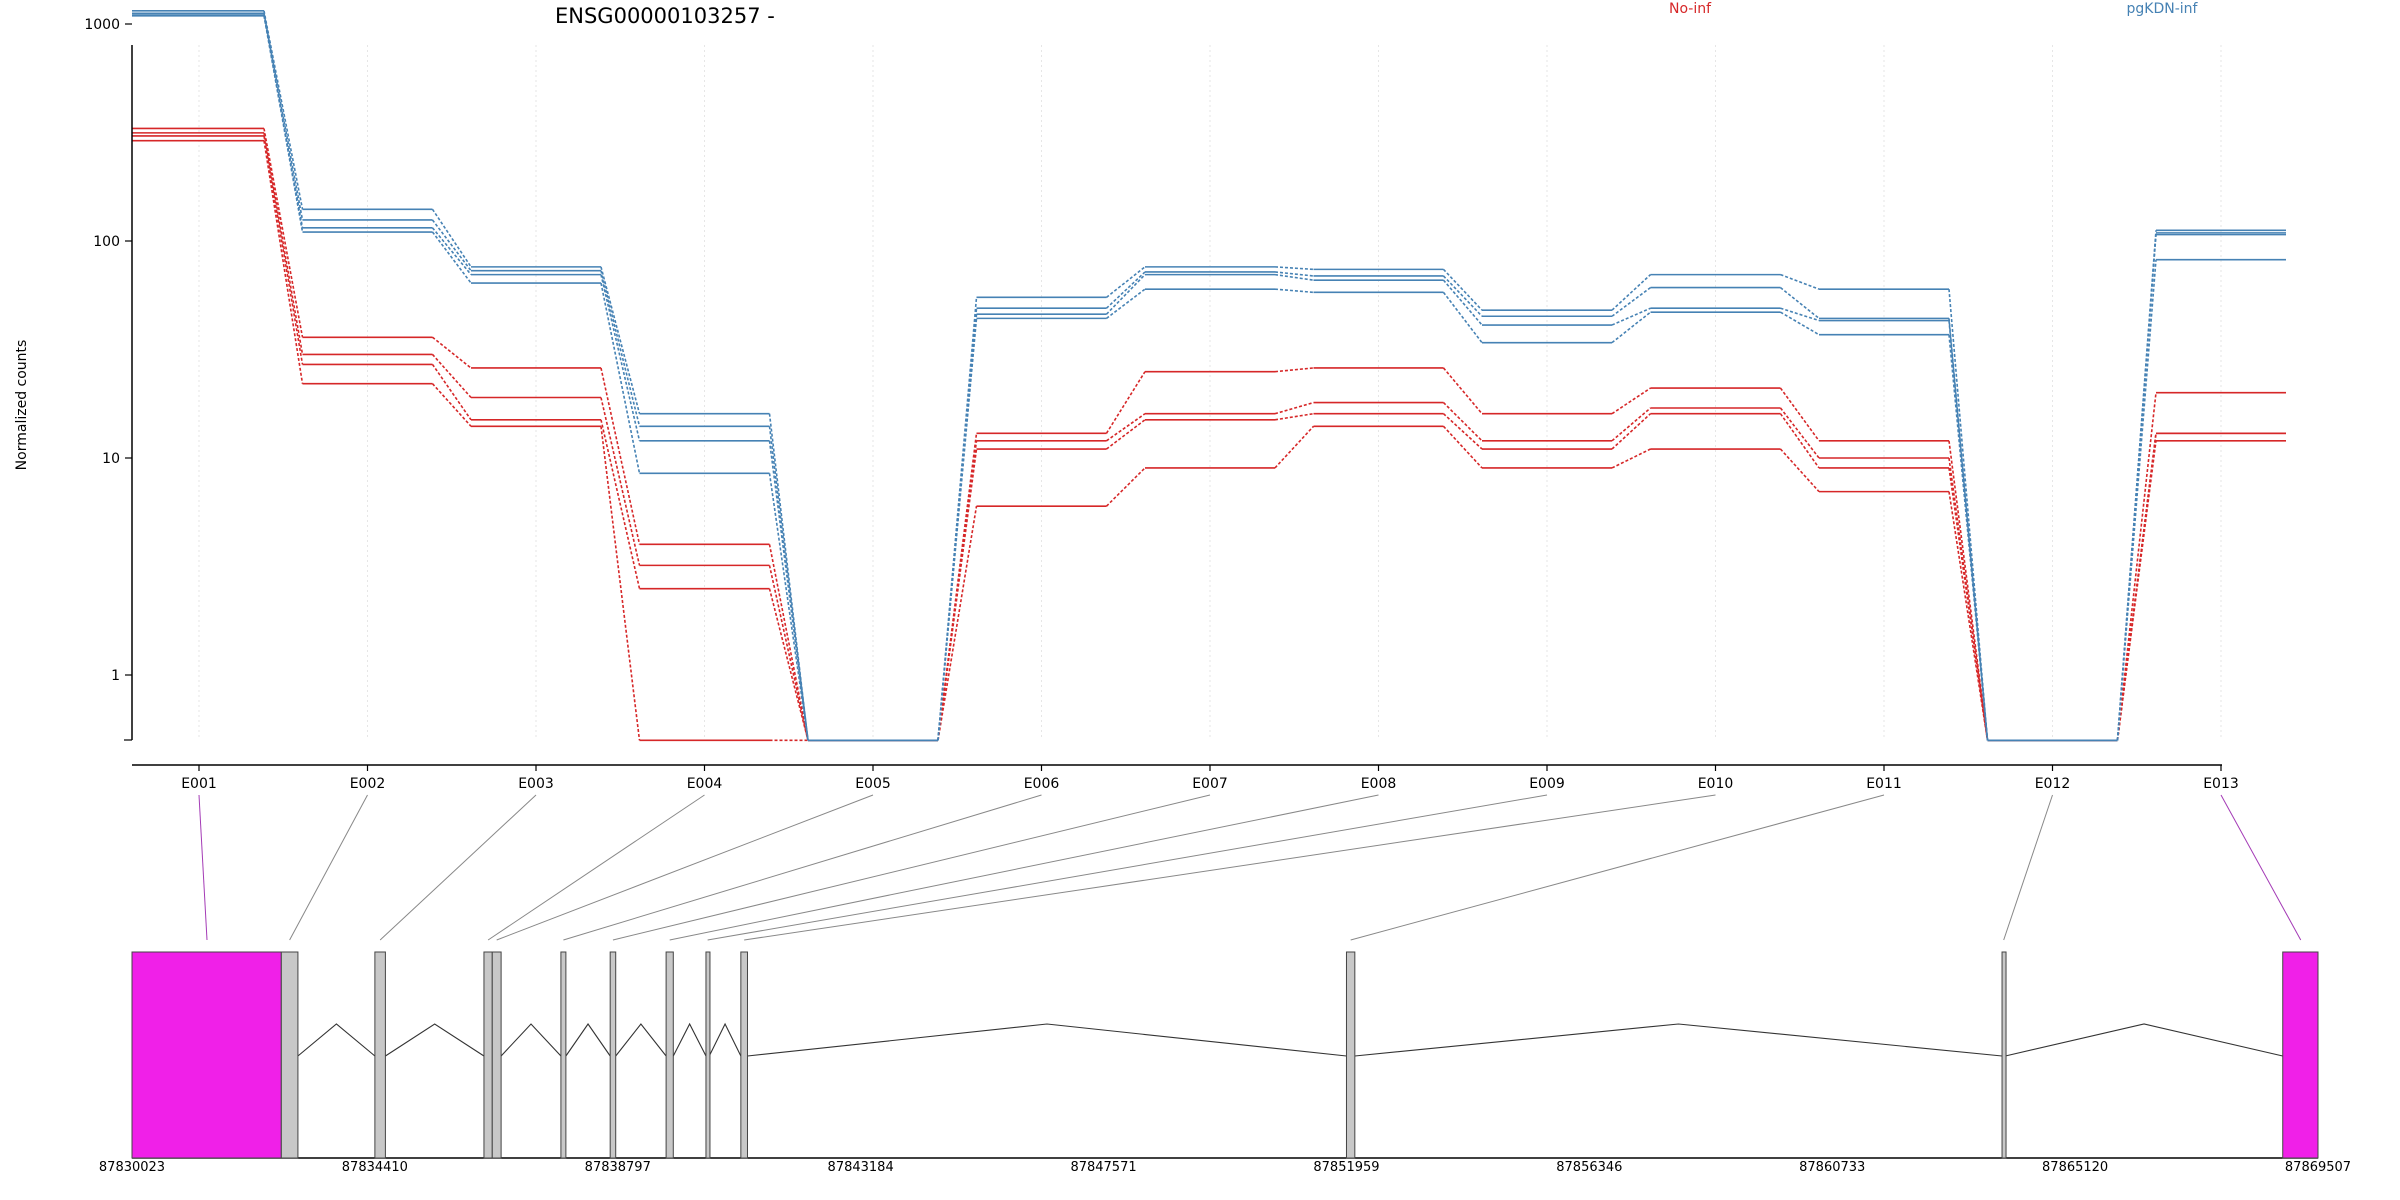  Describe the element at coordinates (1589, 1167) in the screenshot. I see `genomic-tick-label: 87856346` at that location.